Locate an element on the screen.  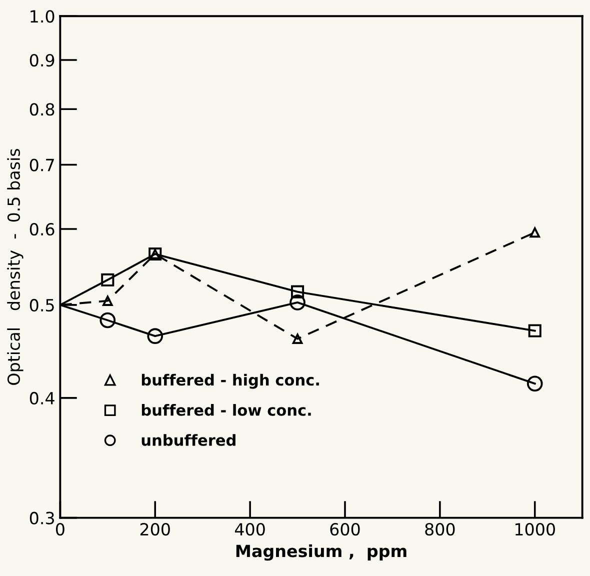
y-tick-label: 0.9 is located at coordinates (42, 60).